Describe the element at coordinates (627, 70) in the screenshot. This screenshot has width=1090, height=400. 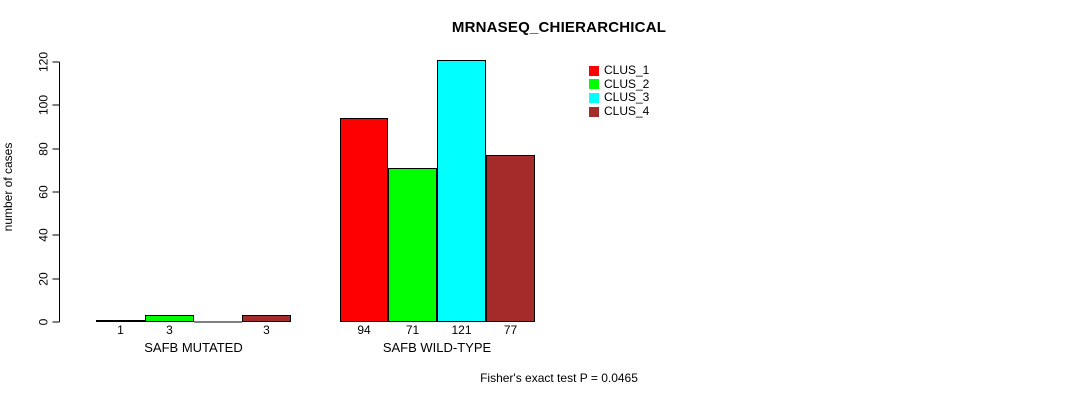
I see `legend-label: CLUS_1` at that location.